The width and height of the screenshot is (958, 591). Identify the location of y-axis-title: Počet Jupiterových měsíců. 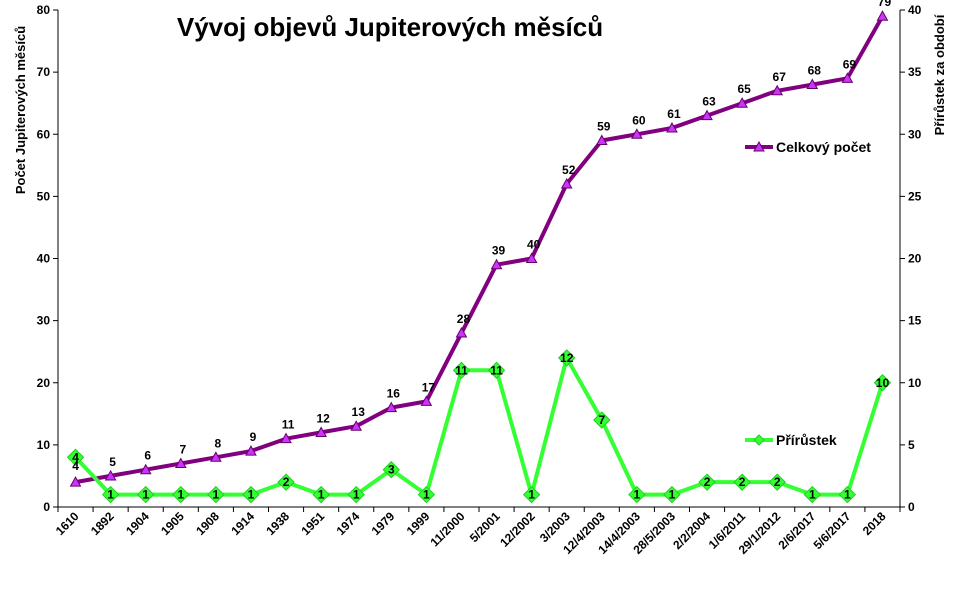
(20, 110).